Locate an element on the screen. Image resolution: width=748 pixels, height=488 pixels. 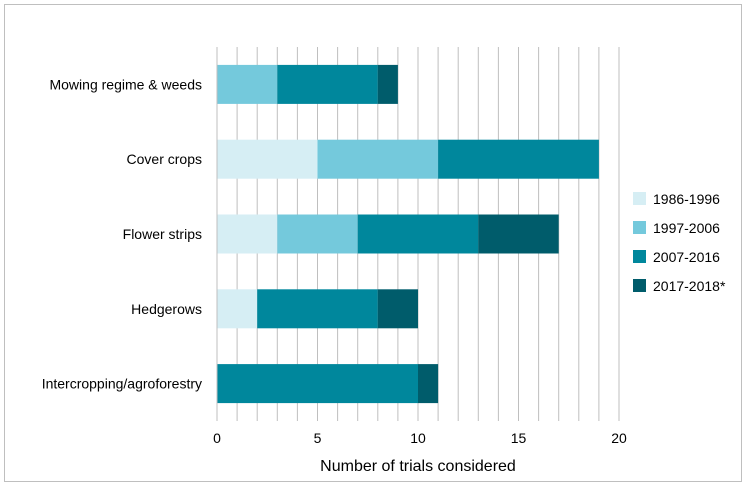
category-label: Cover crops is located at coordinates (164, 159).